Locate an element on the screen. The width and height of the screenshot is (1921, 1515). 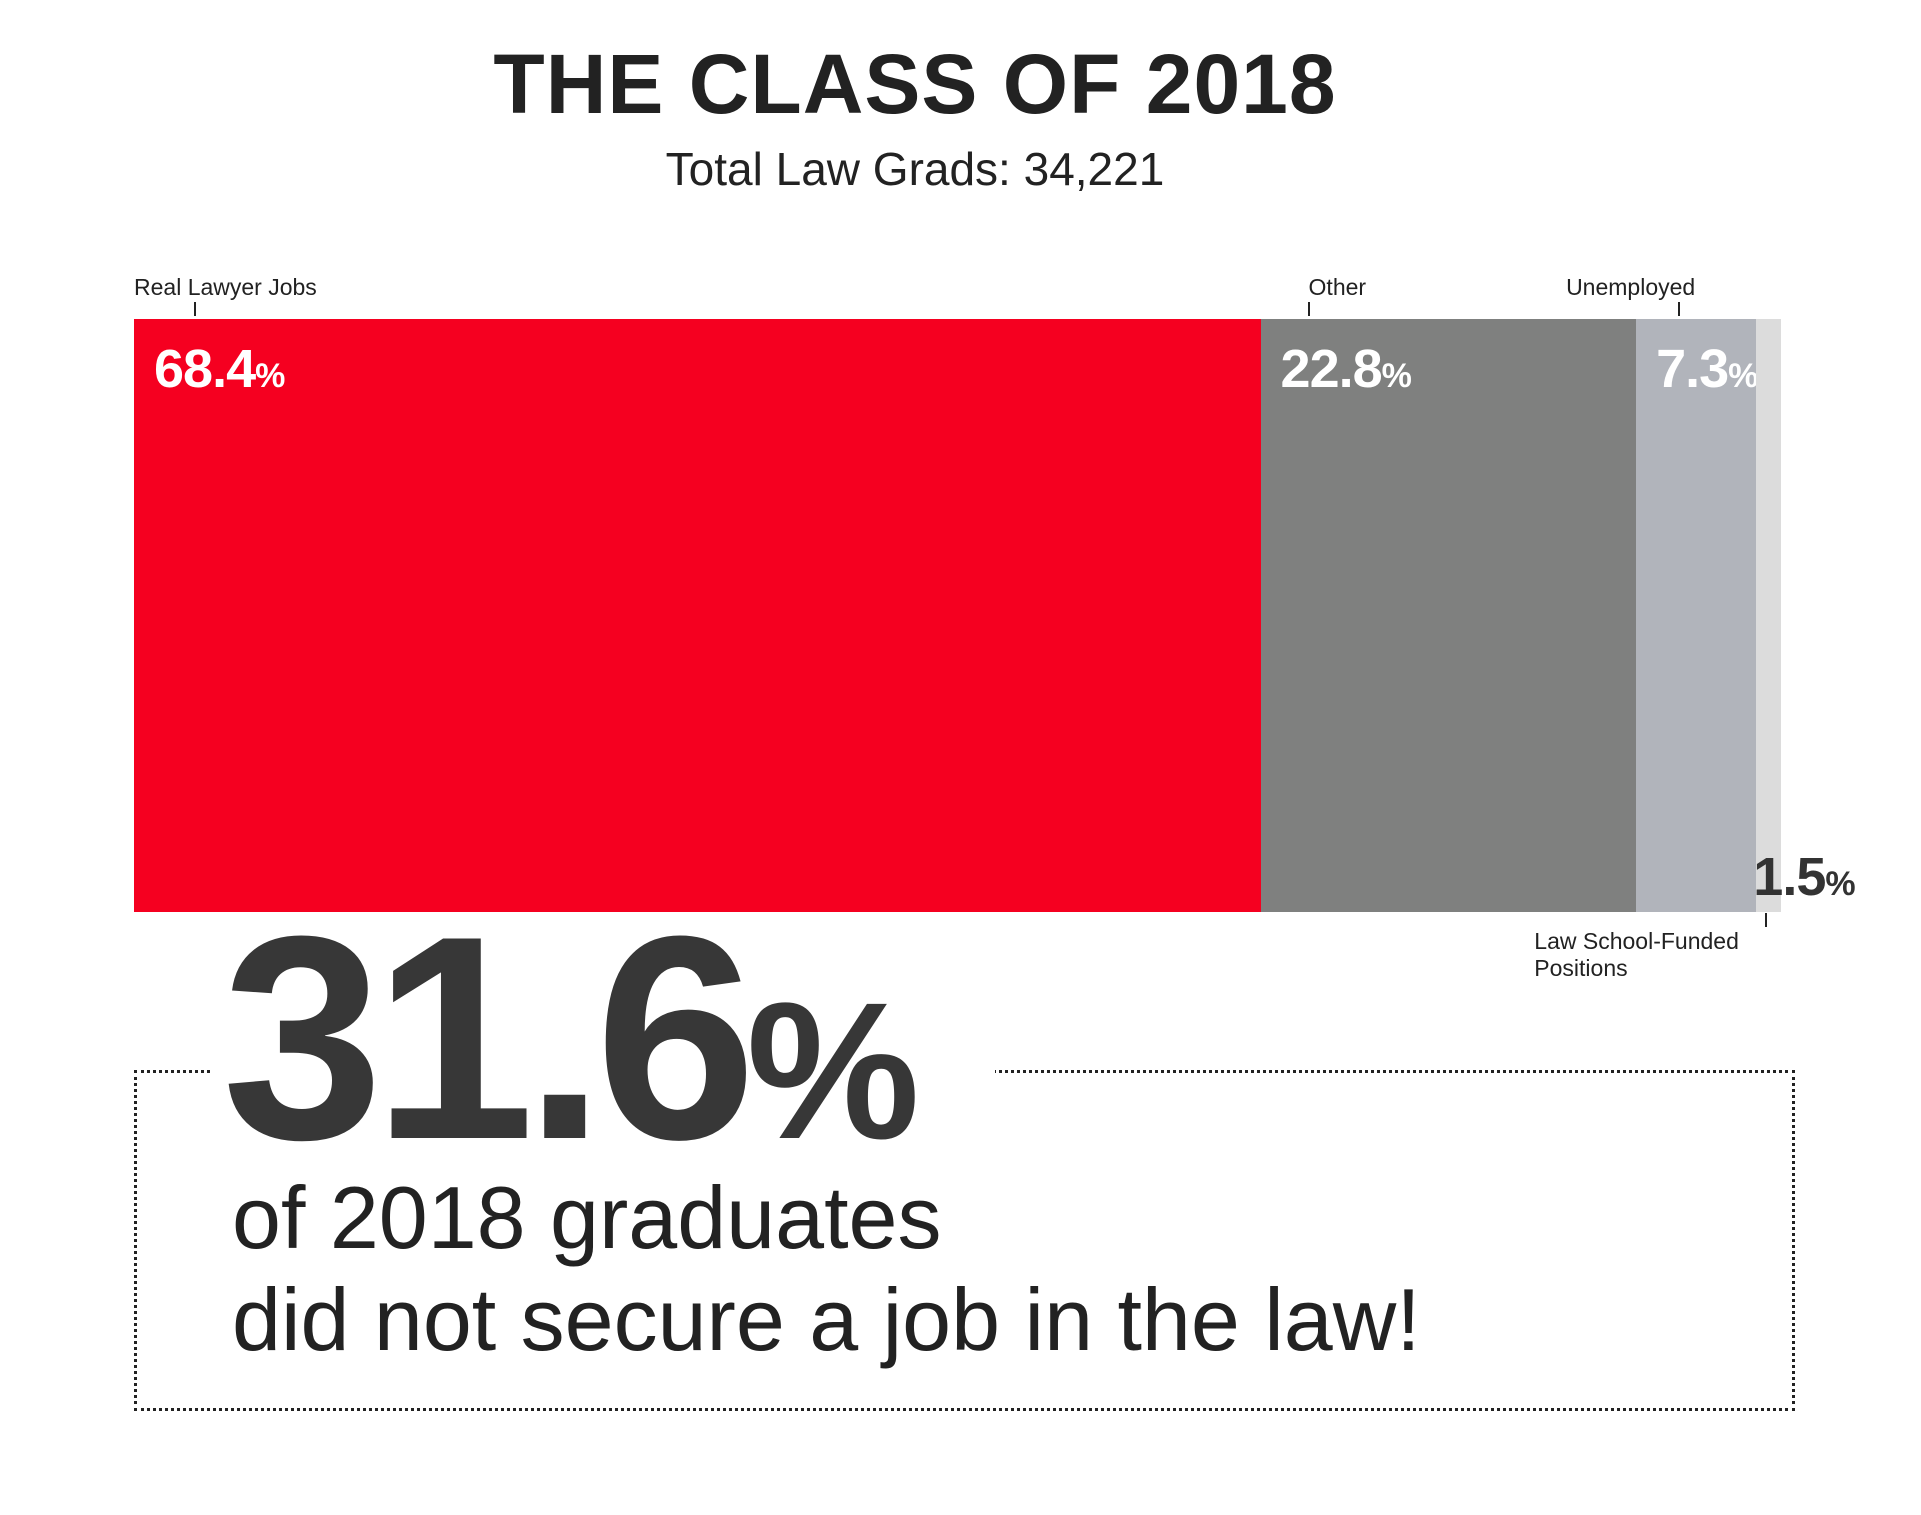
category-label-2: Unemployed is located at coordinates (1631, 287).